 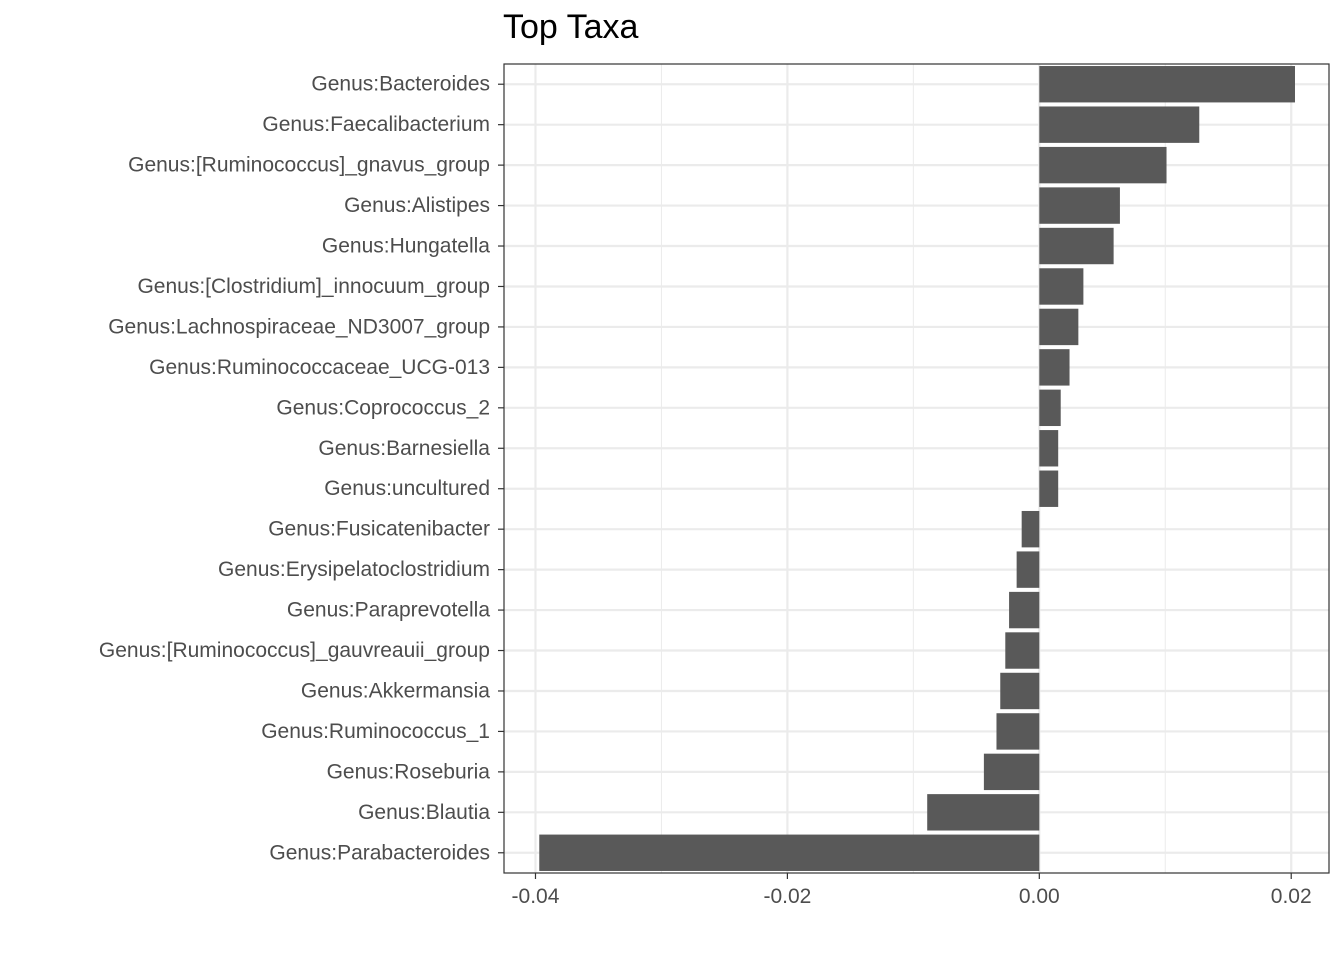 What do you see at coordinates (424, 812) in the screenshot?
I see `y-tick-label: Genus:Blautia` at bounding box center [424, 812].